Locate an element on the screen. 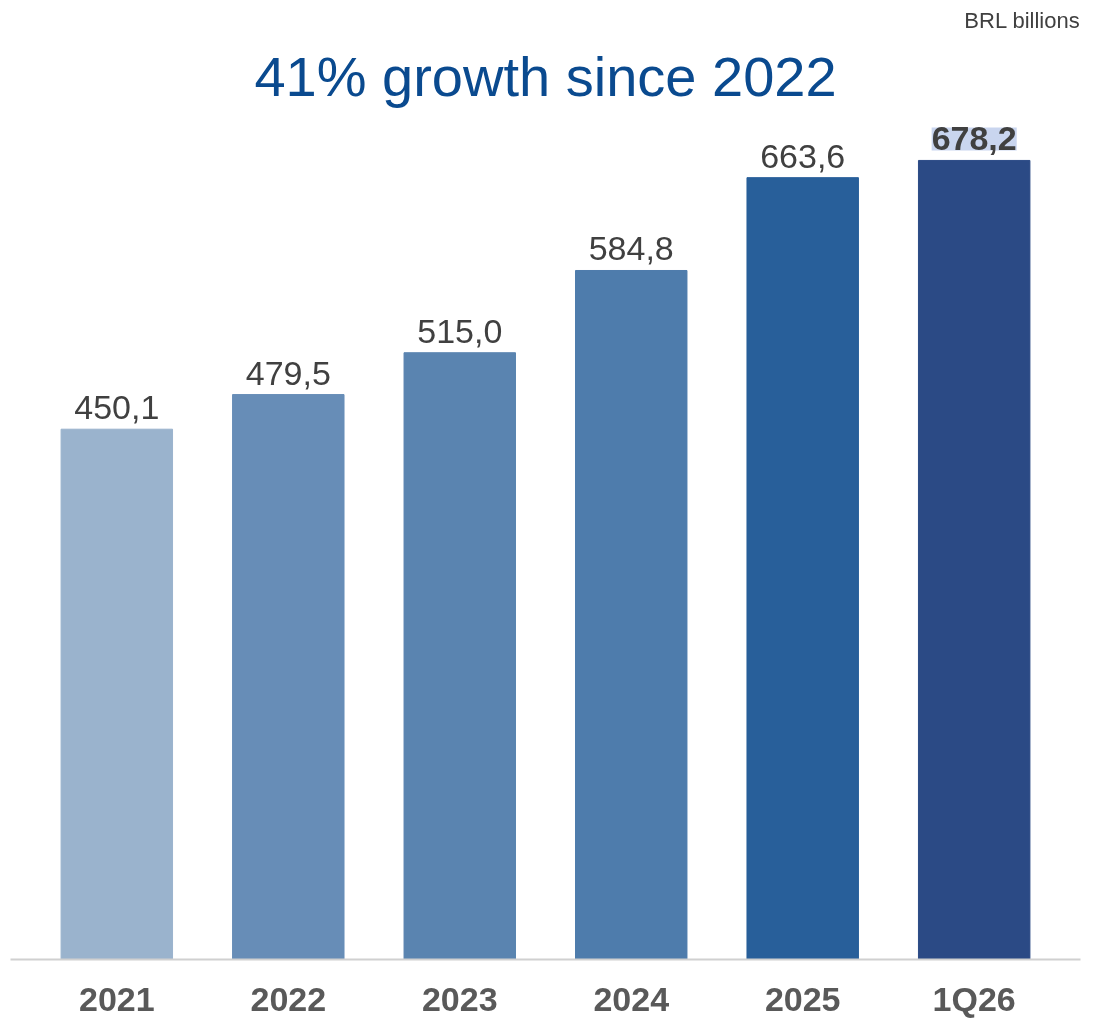 The image size is (1094, 1026). data-label: 515,0 is located at coordinates (460, 330).